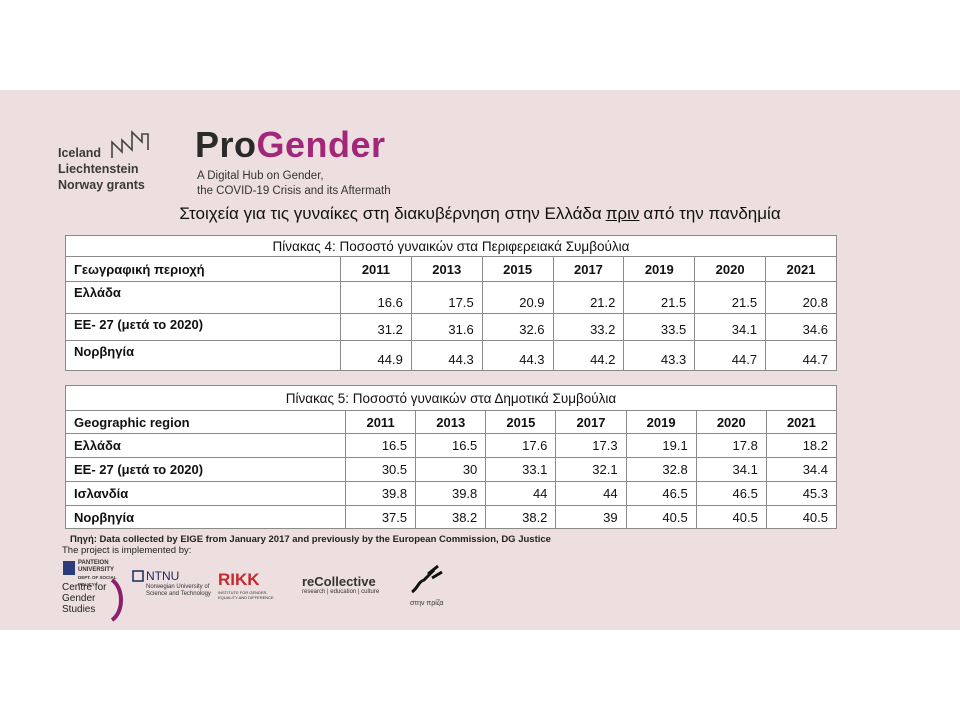 The height and width of the screenshot is (720, 960). What do you see at coordinates (521, 445) in the screenshot?
I see `value-cell: 17.6` at bounding box center [521, 445].